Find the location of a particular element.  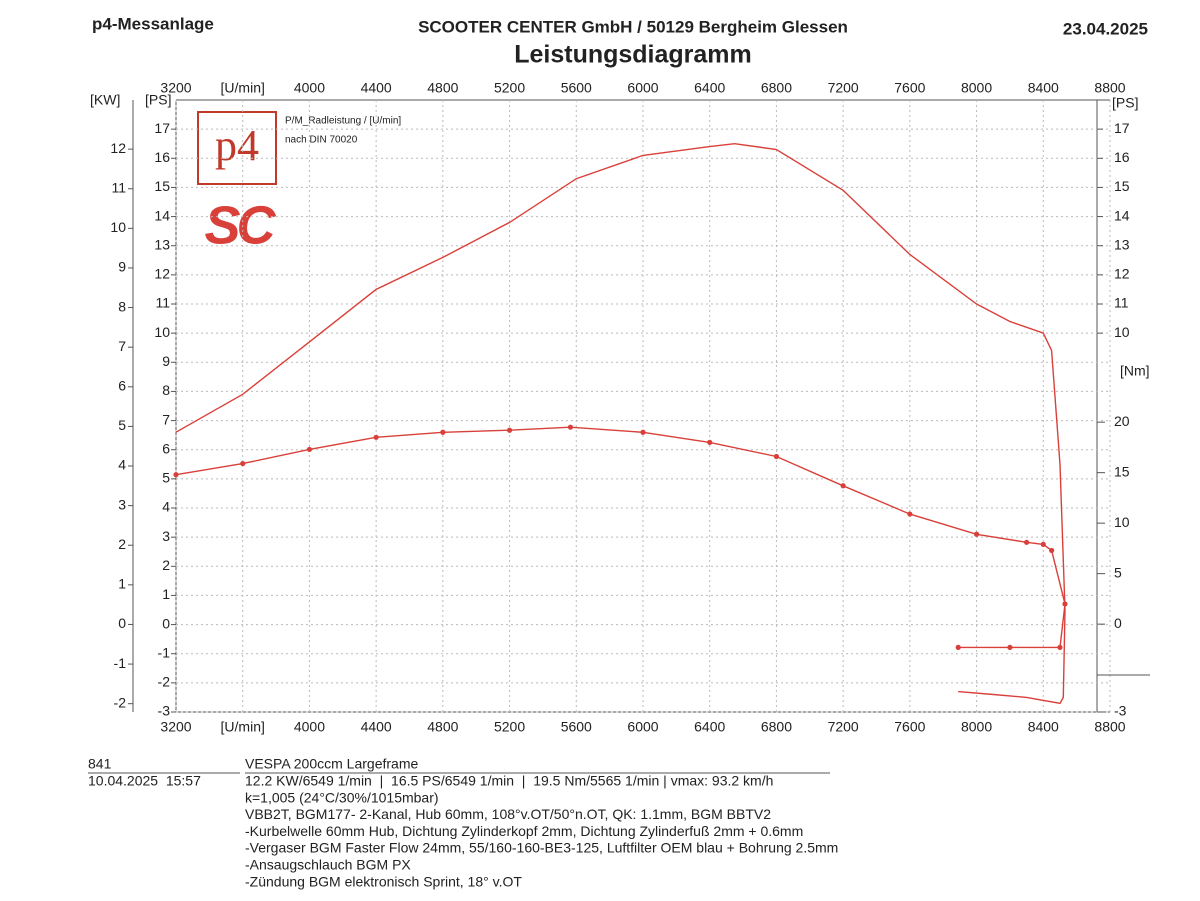

y-tick-label: 16 is located at coordinates (162, 157).